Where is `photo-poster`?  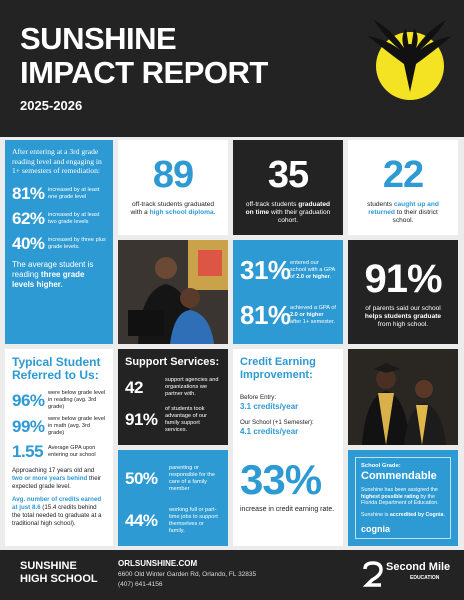 photo-poster is located at coordinates (210, 263).